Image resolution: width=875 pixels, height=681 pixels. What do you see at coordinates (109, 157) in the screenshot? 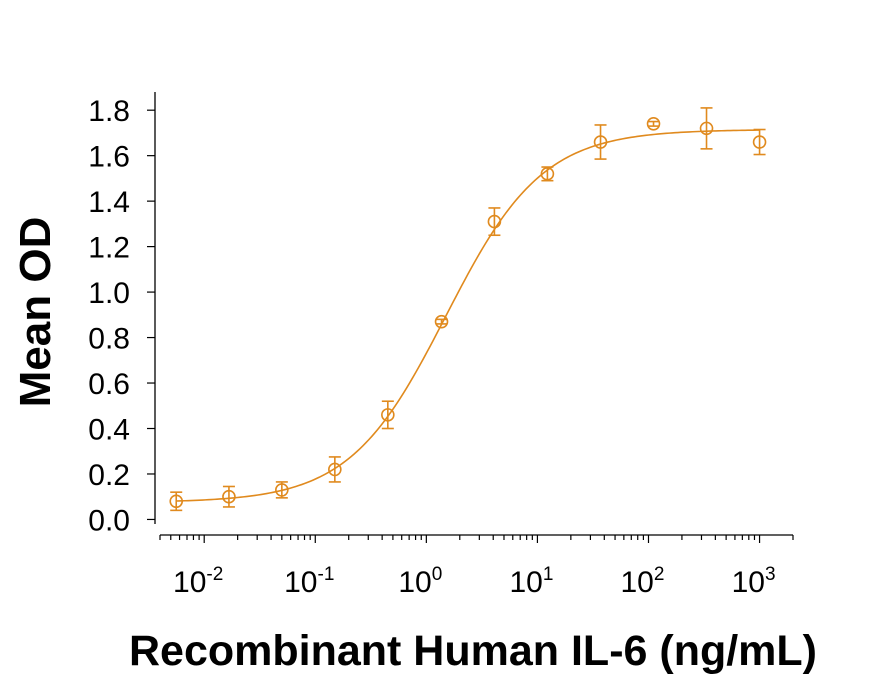
I see `y-tick-label: 1.6` at bounding box center [109, 157].